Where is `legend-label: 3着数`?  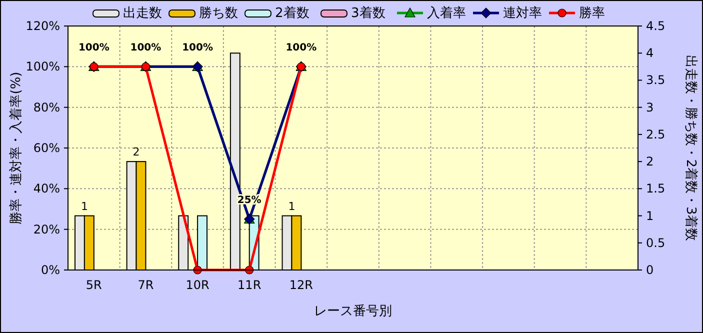
legend-label: 3着数 is located at coordinates (368, 13).